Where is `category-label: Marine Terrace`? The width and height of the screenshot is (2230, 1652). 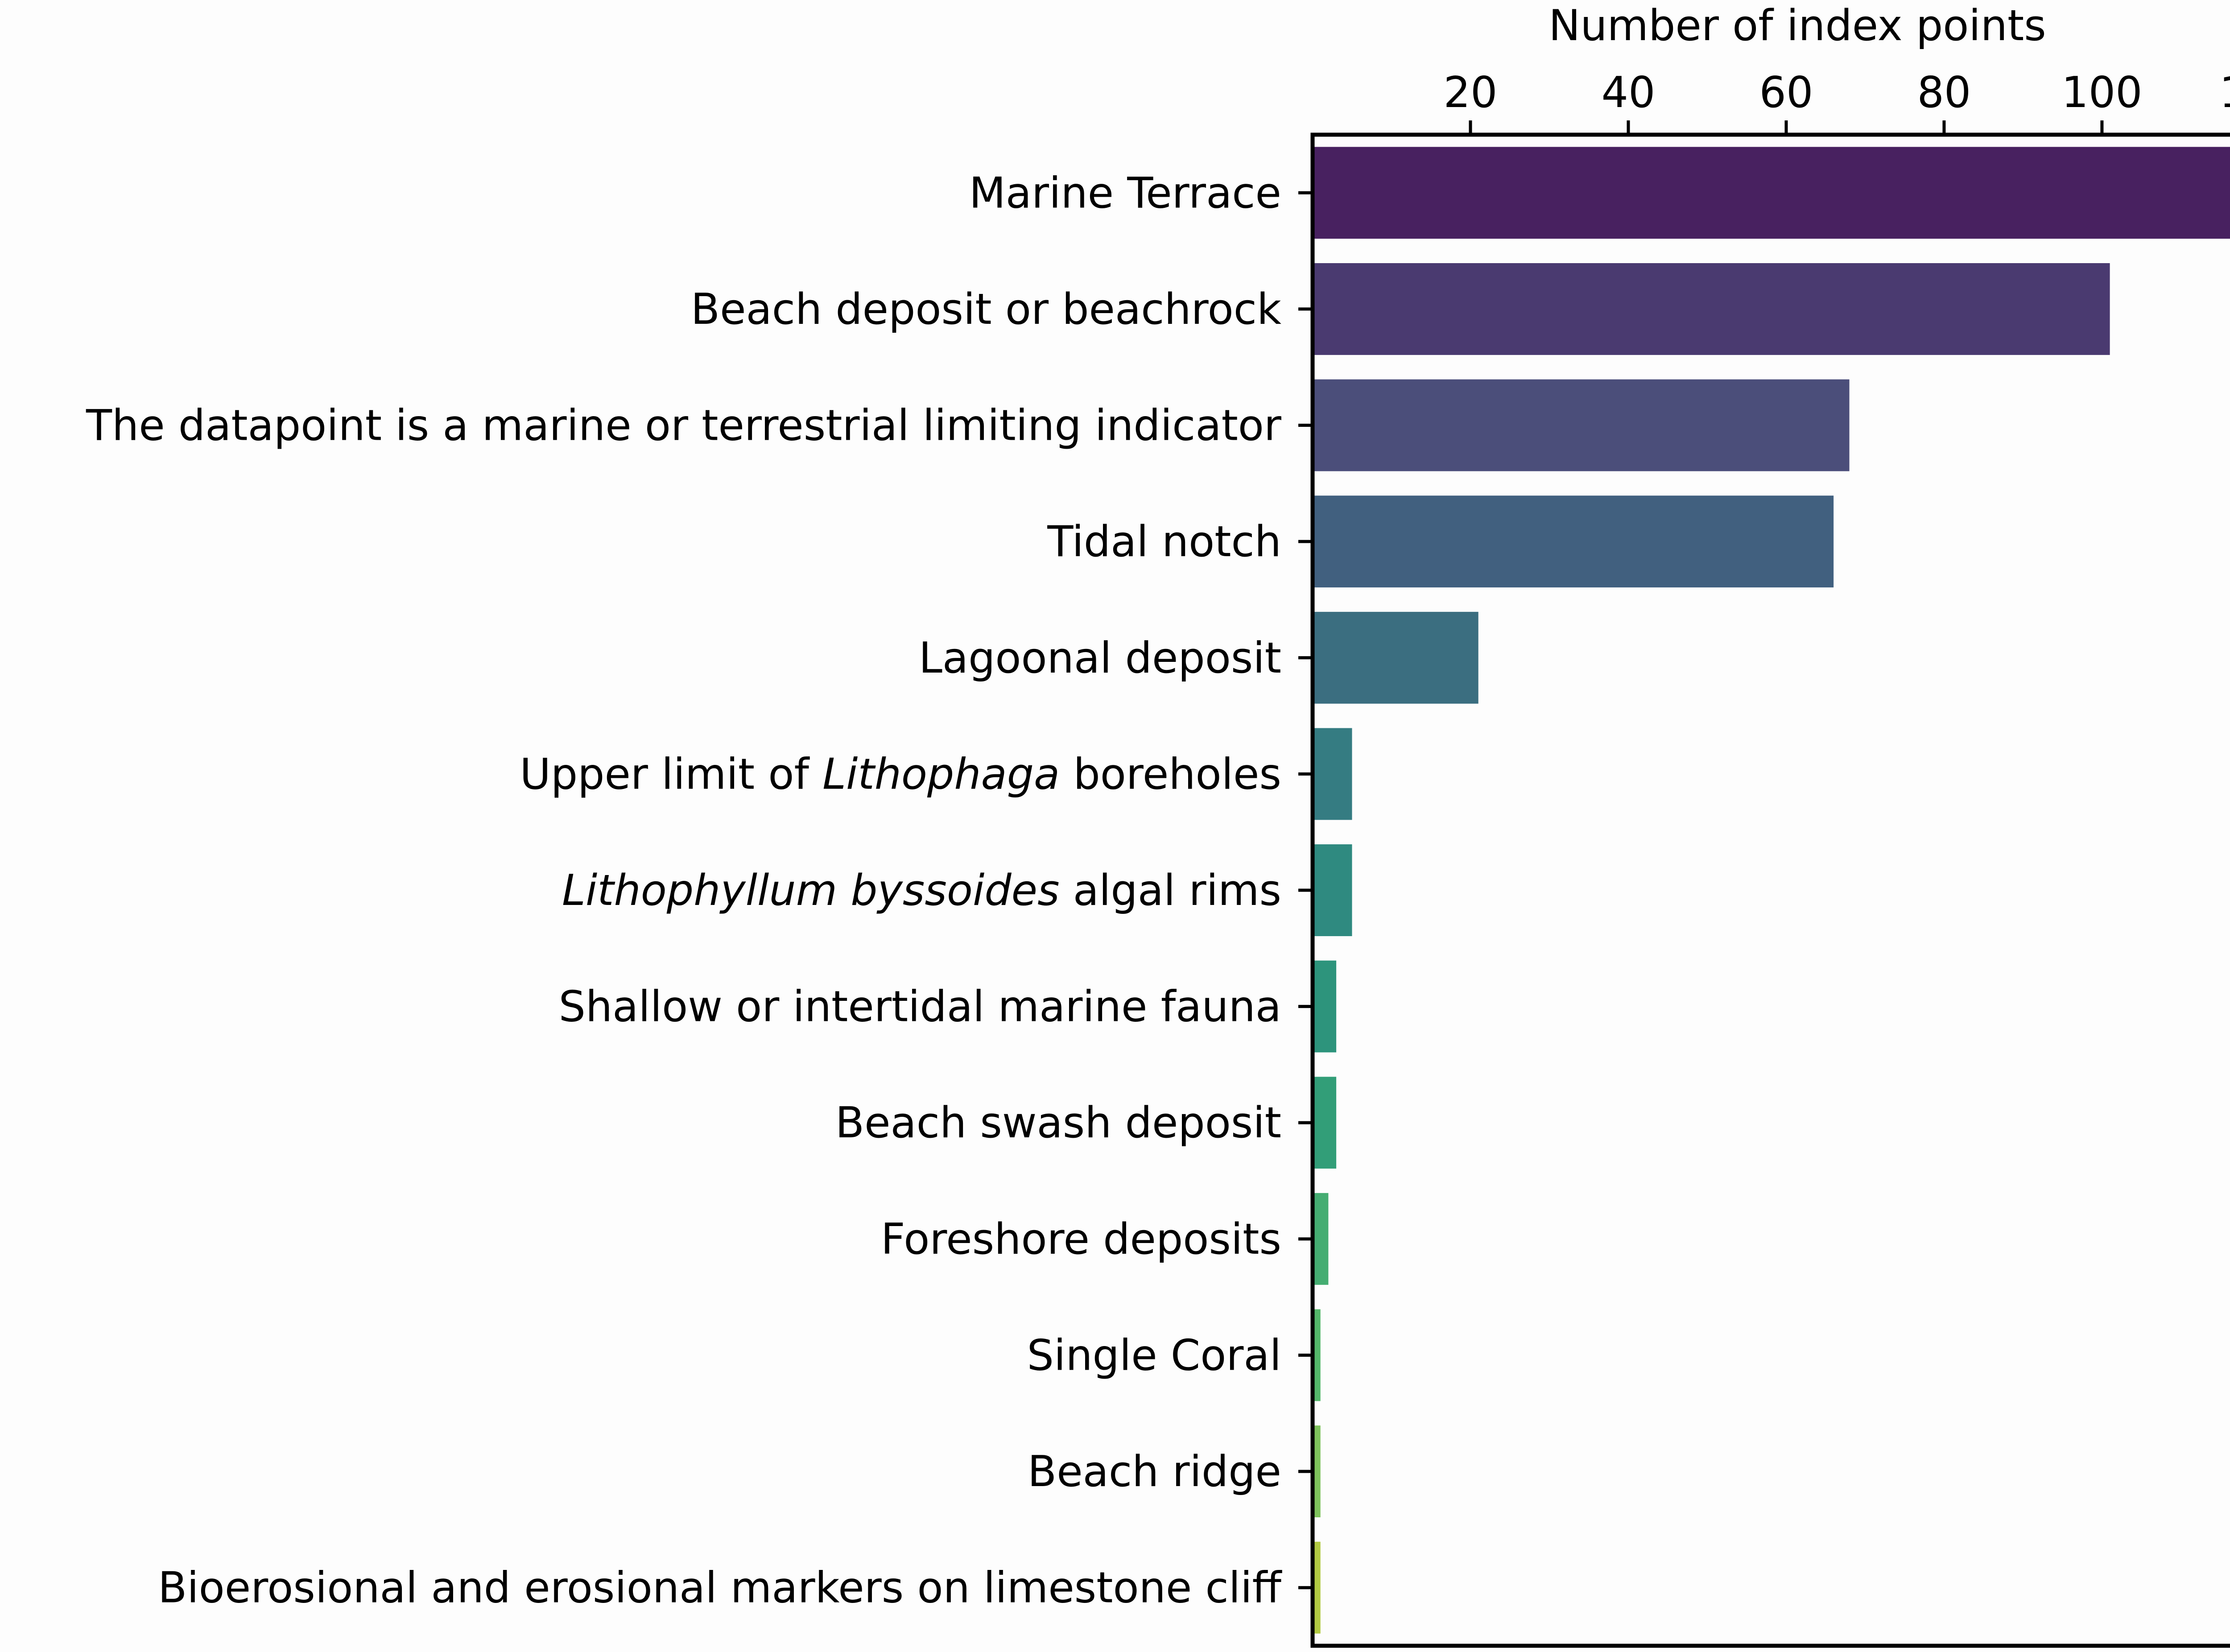
category-label: Marine Terrace is located at coordinates (1125, 193).